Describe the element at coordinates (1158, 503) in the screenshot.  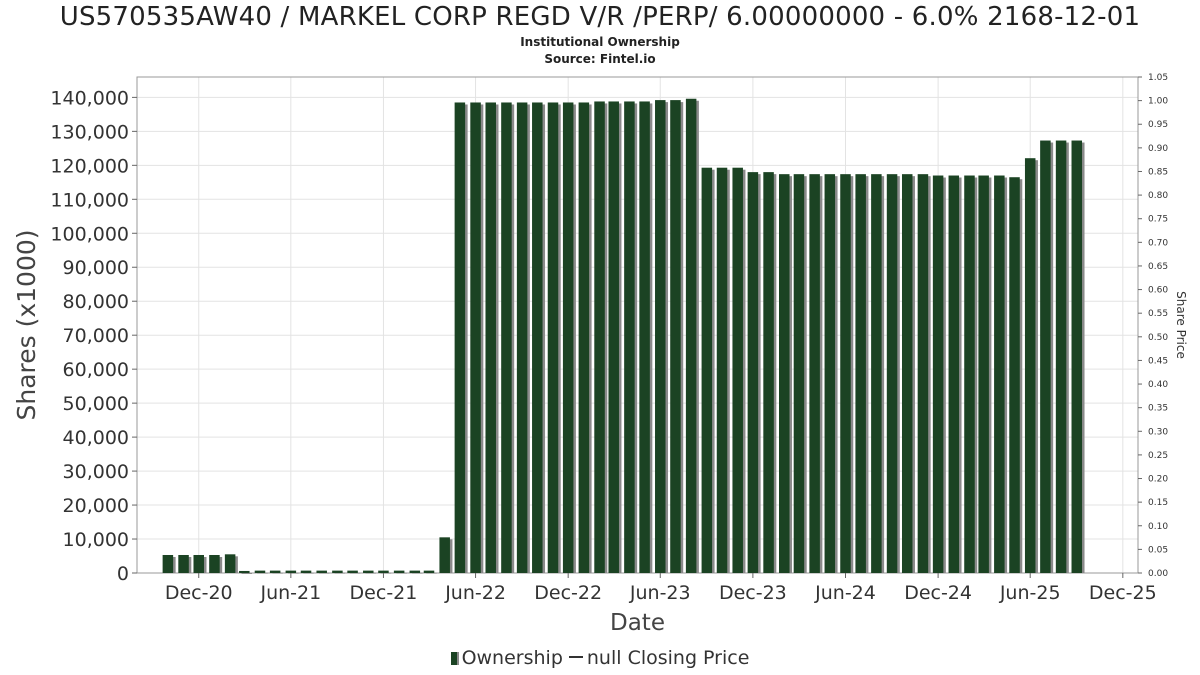
I see `y2-tick-label: 0.15` at that location.